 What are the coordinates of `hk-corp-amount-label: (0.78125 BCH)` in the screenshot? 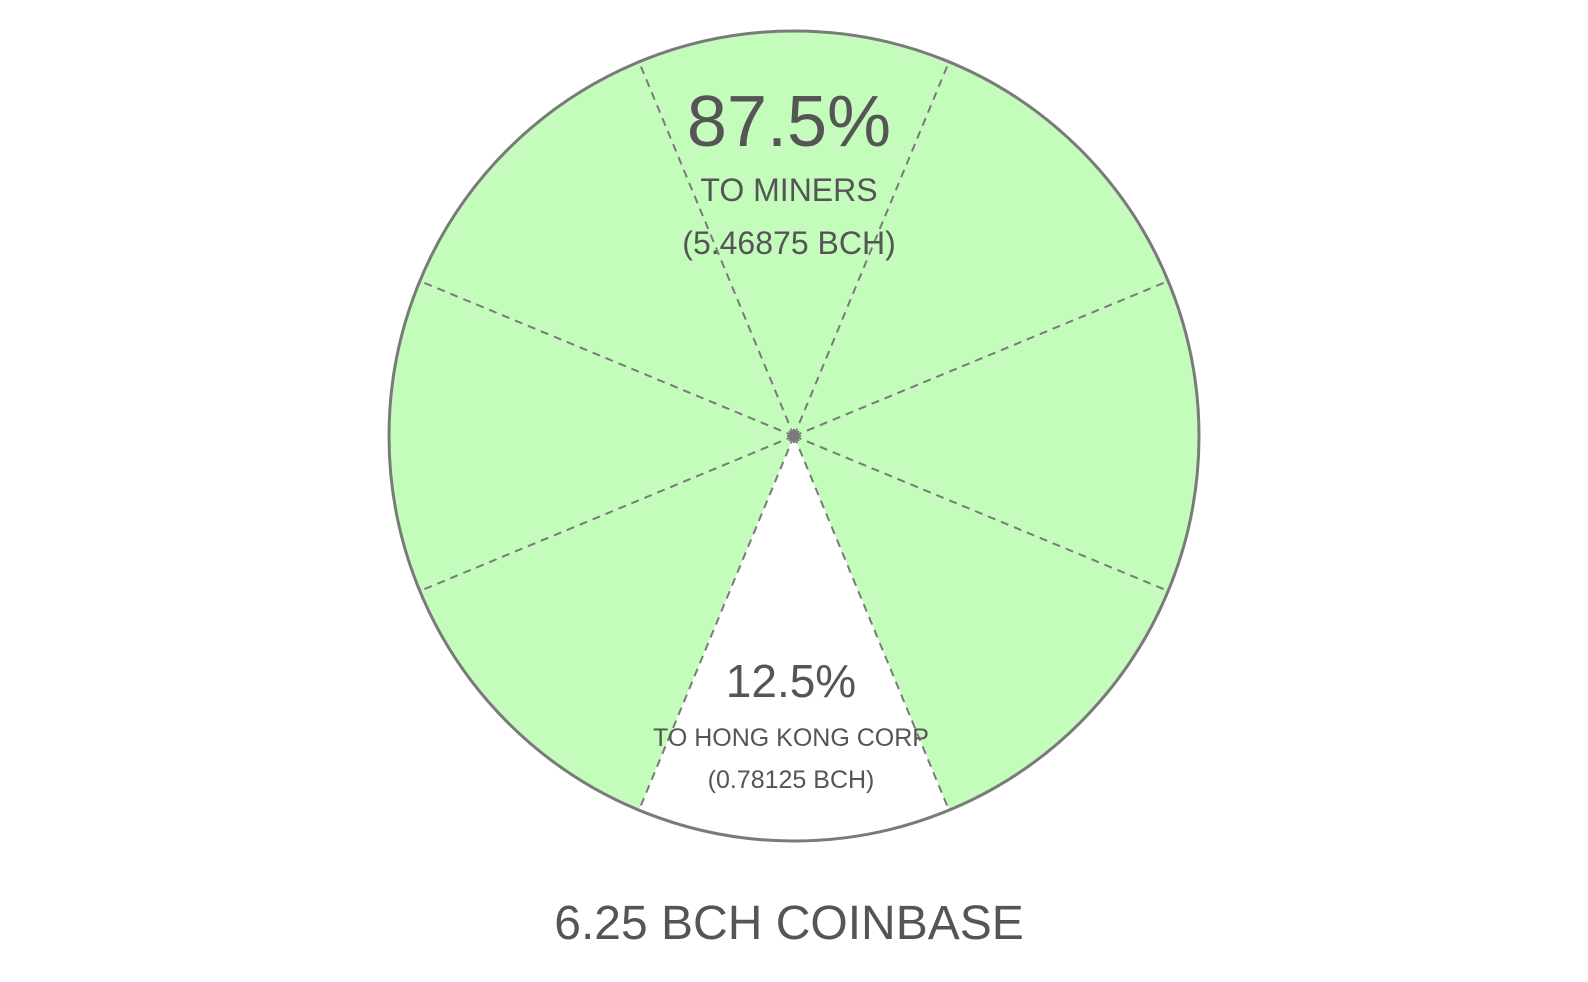 It's located at (791, 780).